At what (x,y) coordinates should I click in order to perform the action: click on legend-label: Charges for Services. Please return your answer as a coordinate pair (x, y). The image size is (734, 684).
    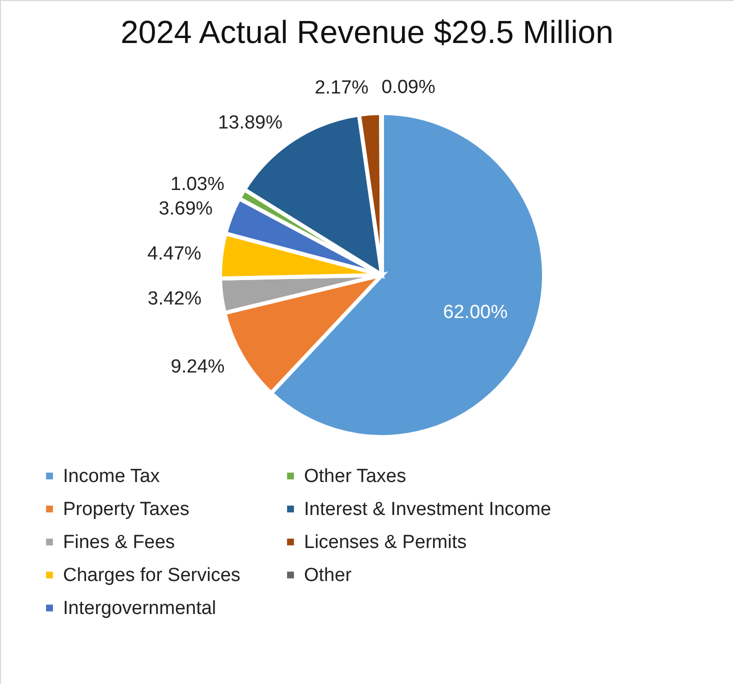
    Looking at the image, I should click on (151, 575).